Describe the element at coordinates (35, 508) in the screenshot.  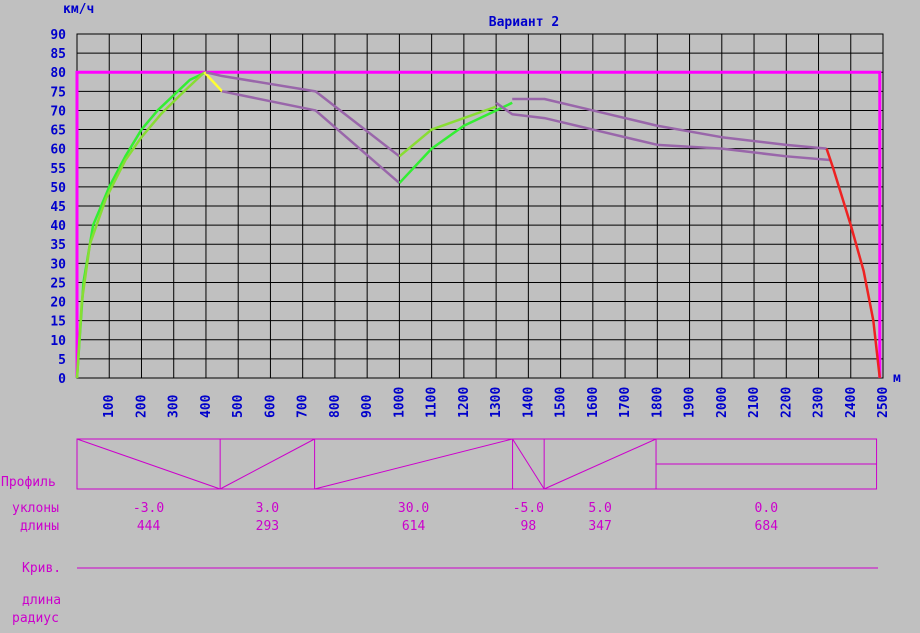
I see `slopes-label: уклоны` at that location.